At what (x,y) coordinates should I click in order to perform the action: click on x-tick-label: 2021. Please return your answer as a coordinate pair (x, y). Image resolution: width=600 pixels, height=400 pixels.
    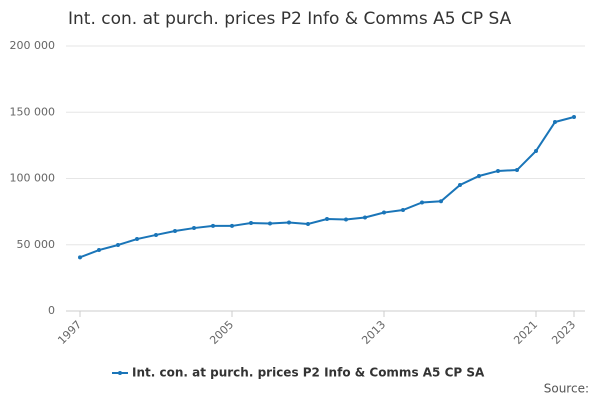
    Looking at the image, I should click on (525, 332).